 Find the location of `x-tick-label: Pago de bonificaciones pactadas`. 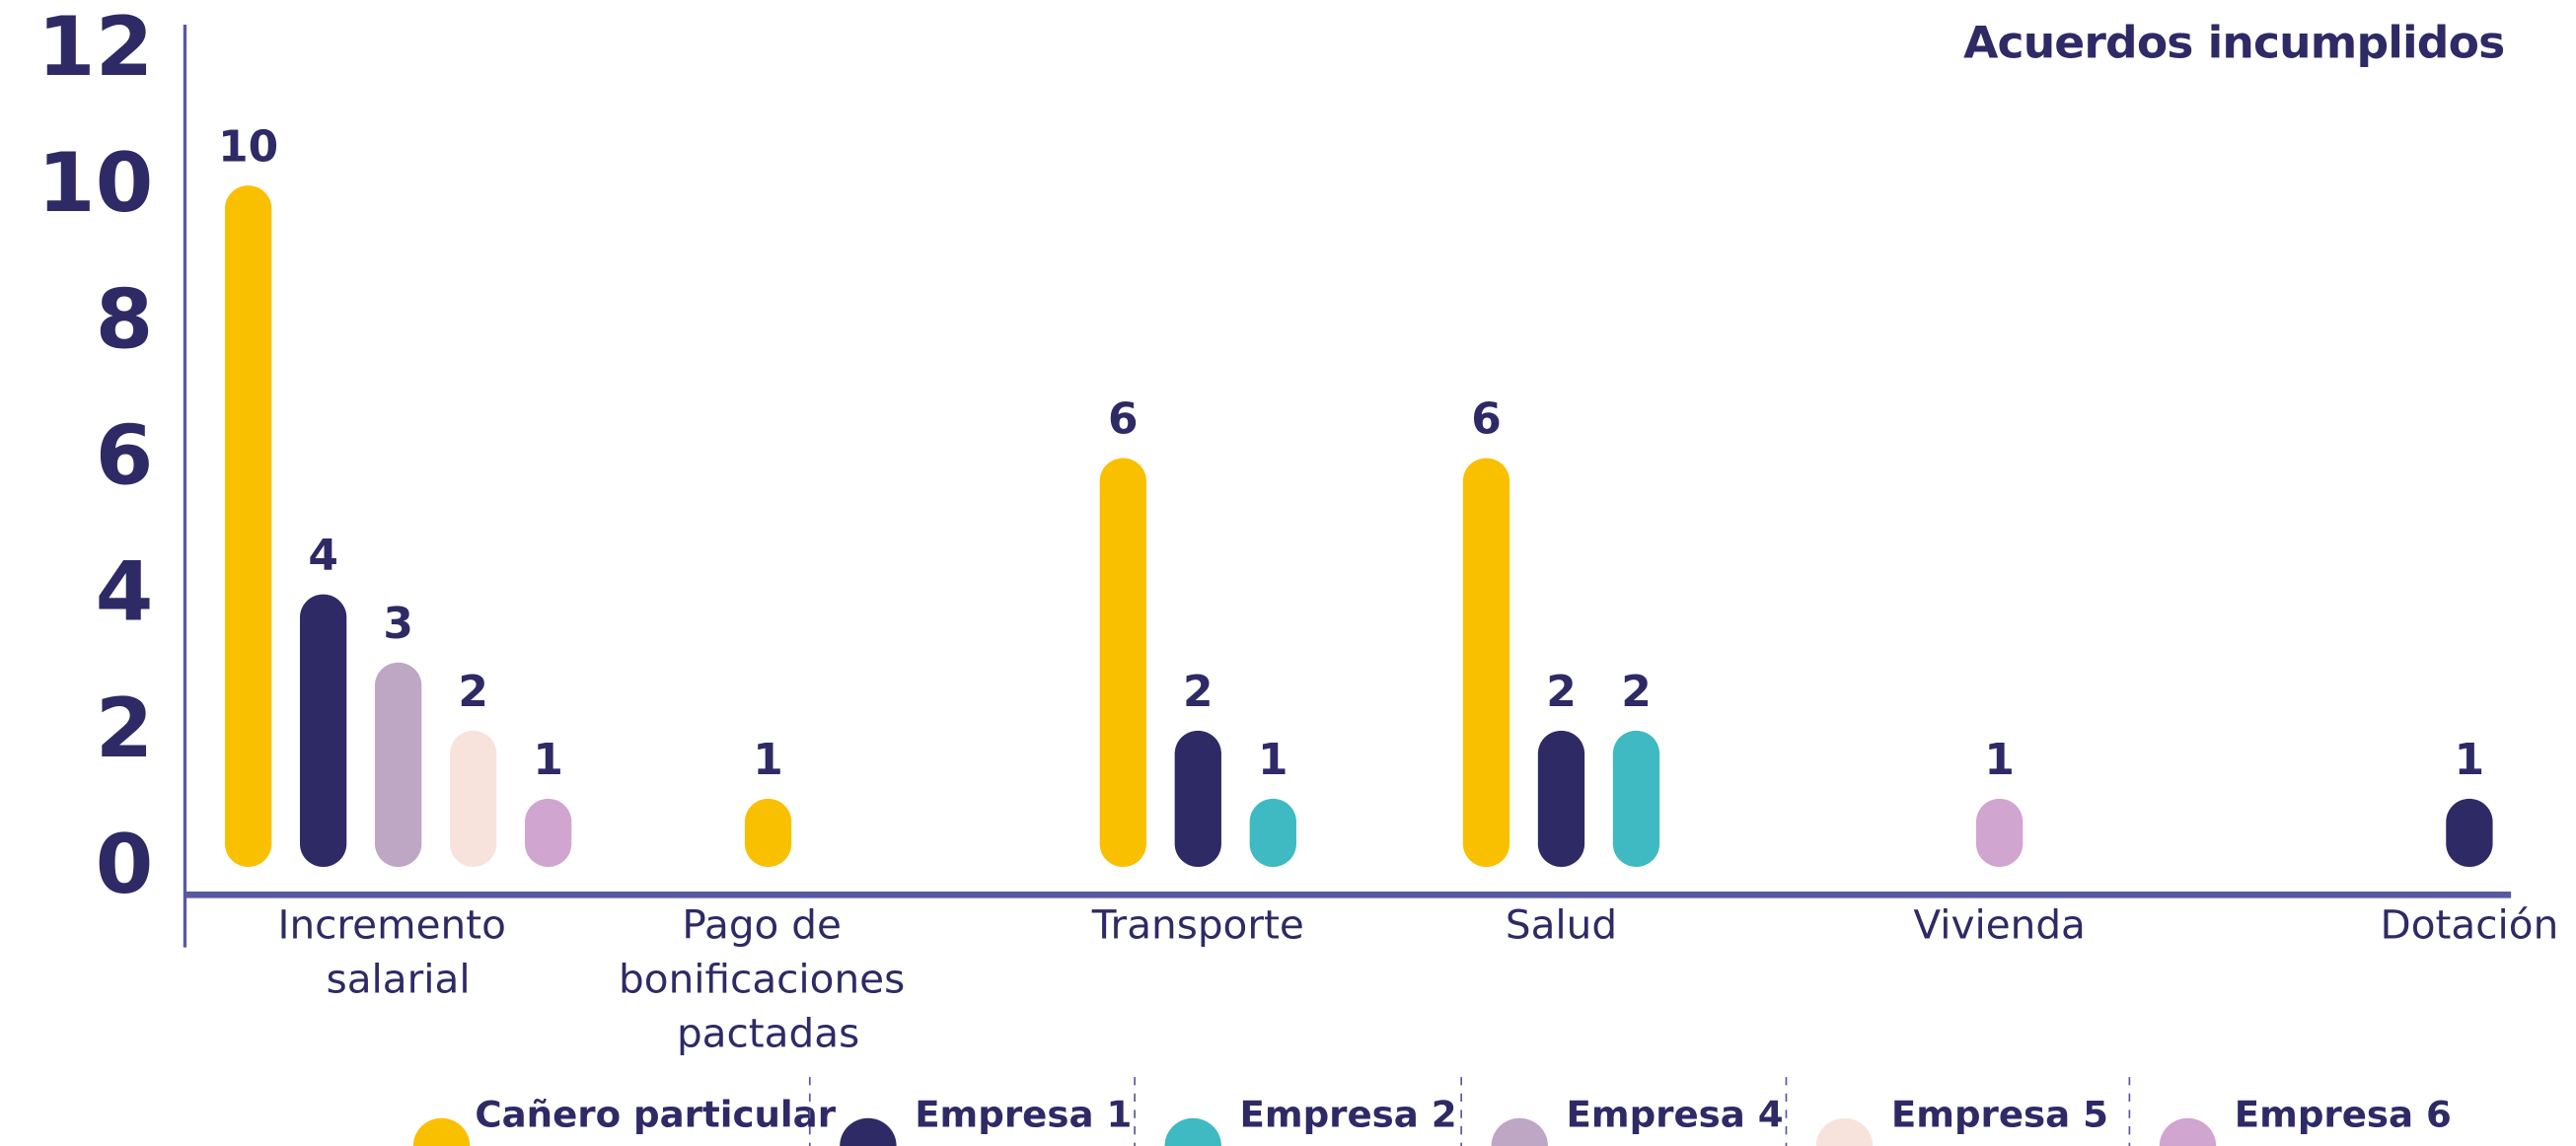

x-tick-label: Pago de bonificaciones pactadas is located at coordinates (768, 980).